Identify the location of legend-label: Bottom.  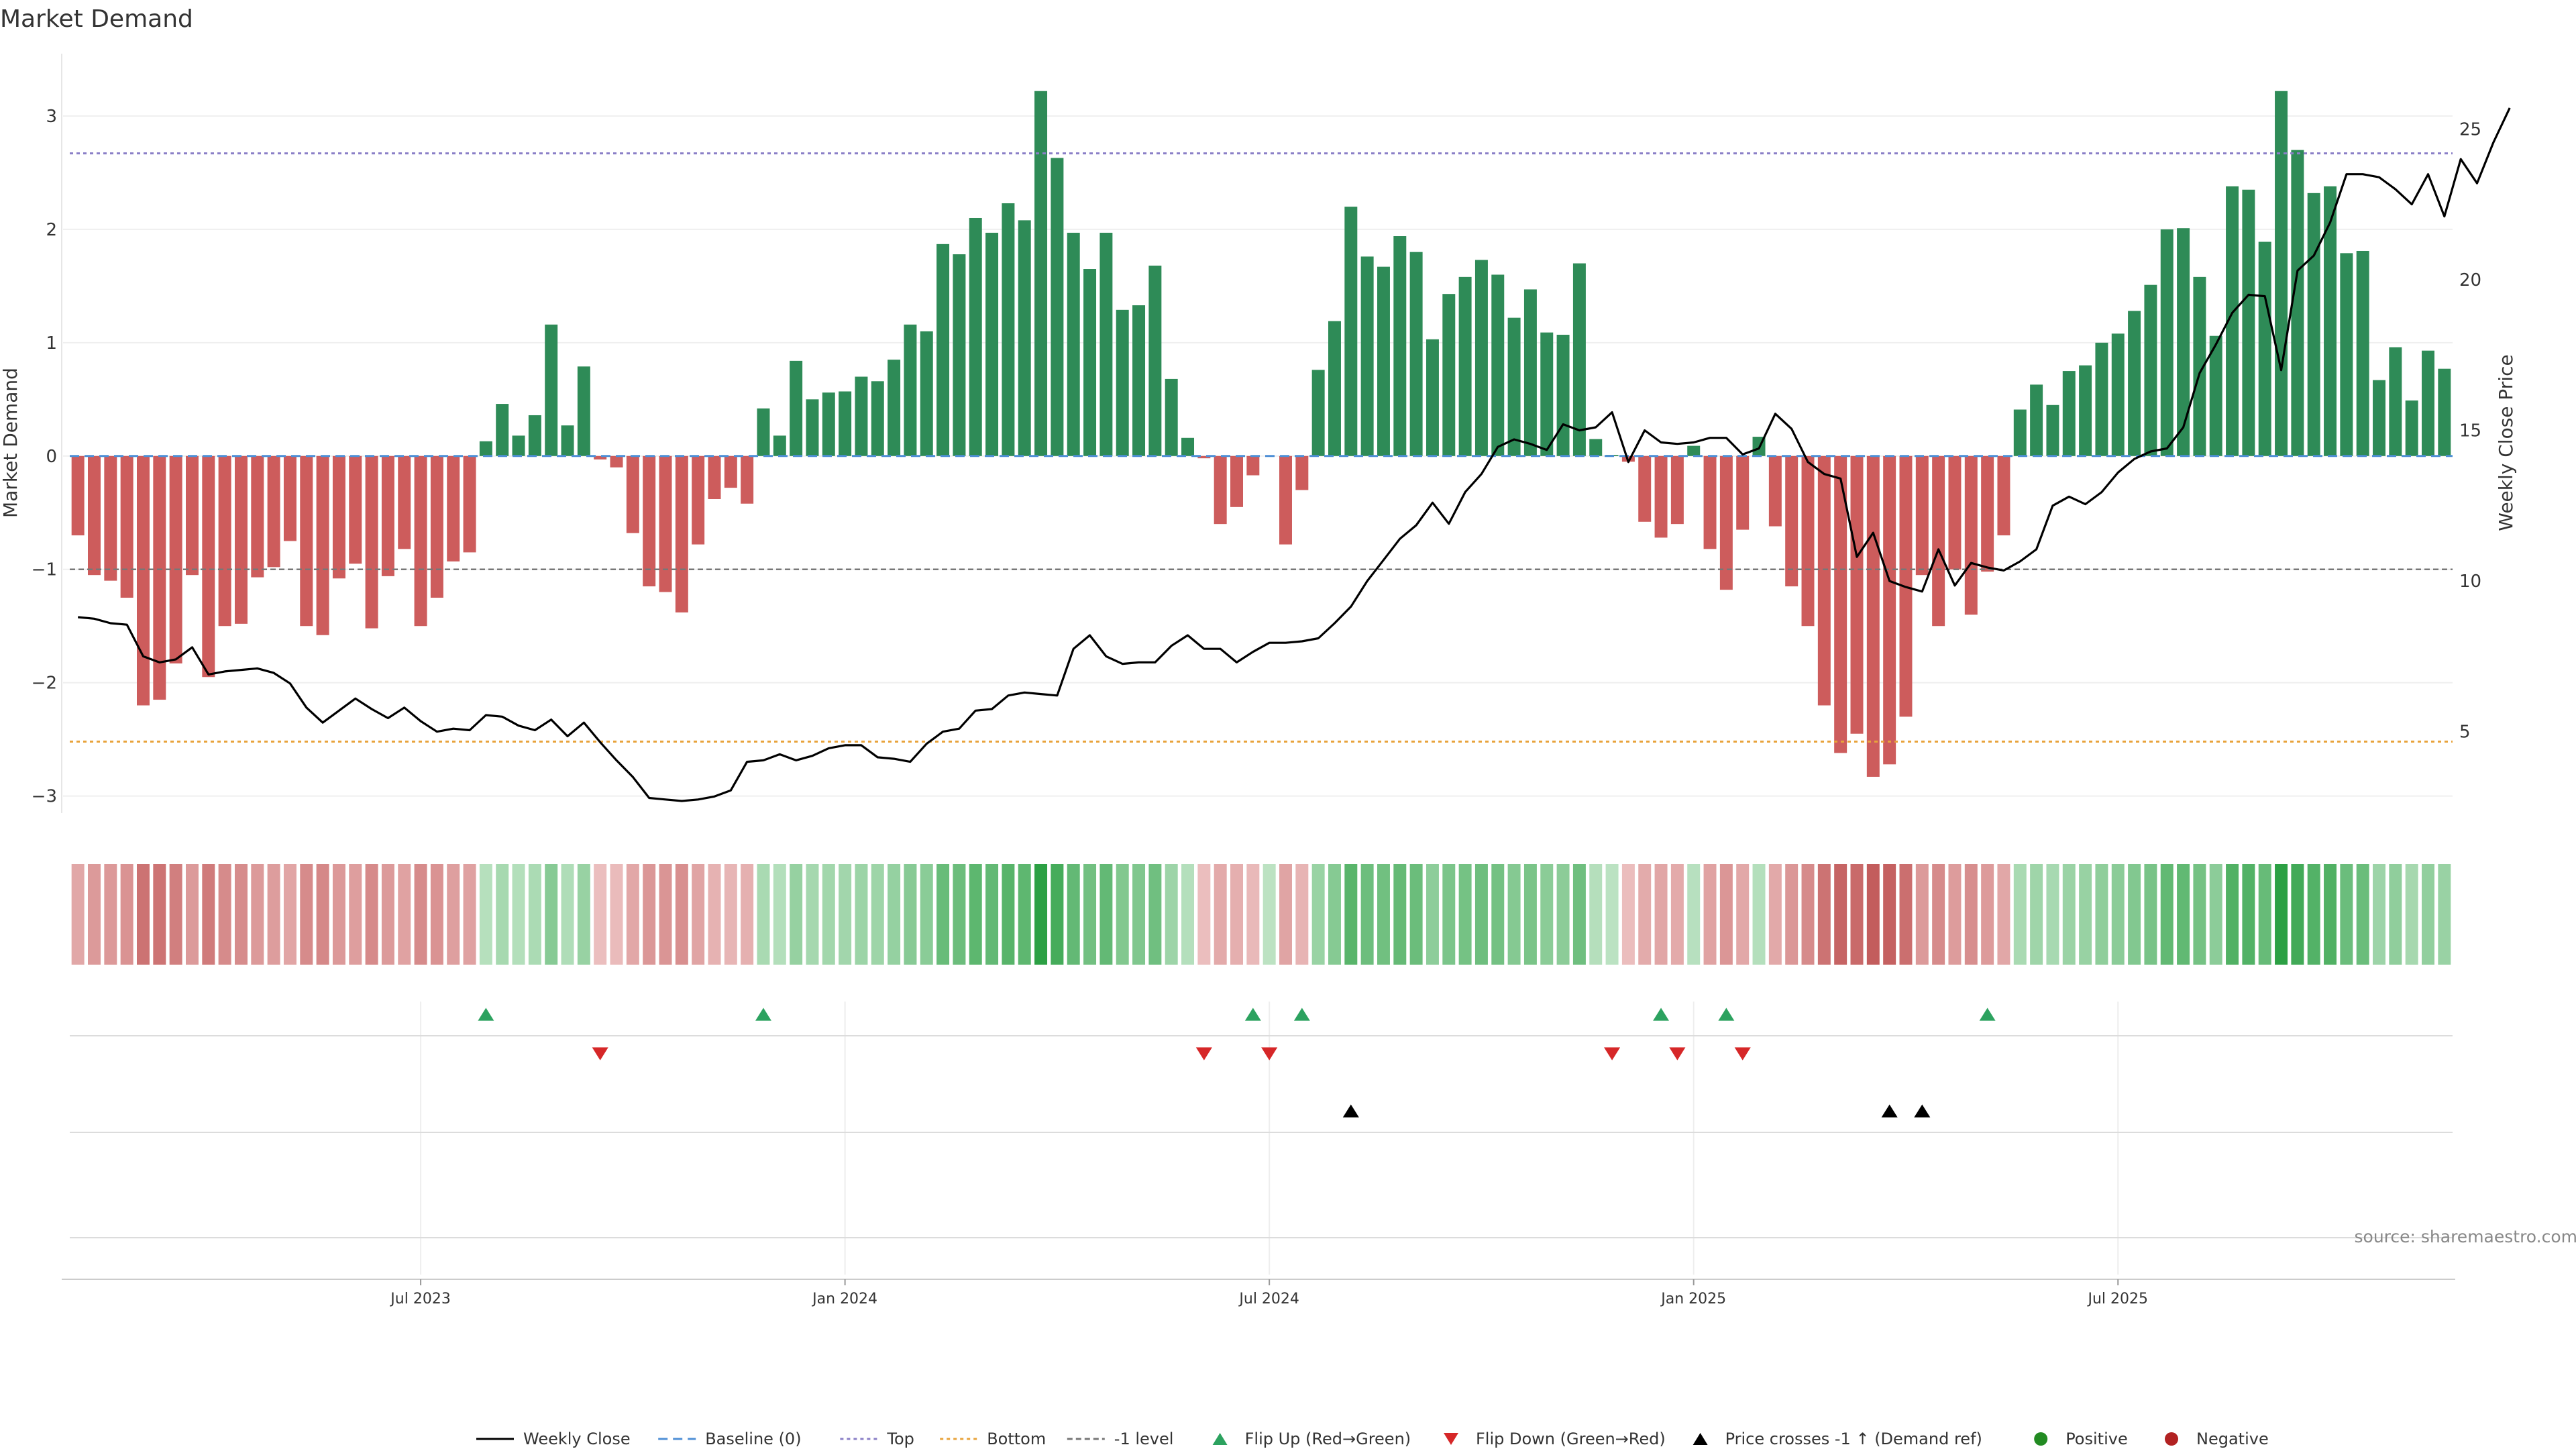
(1016, 1439).